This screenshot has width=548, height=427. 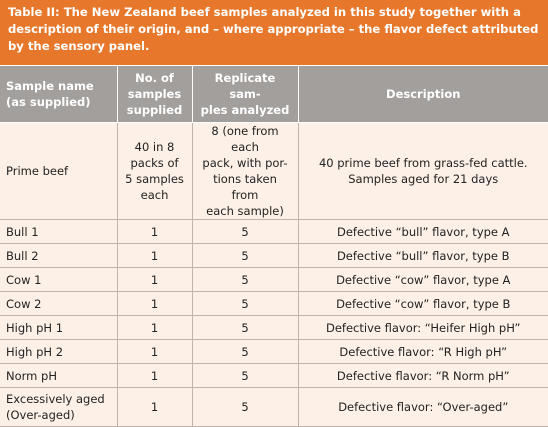 What do you see at coordinates (59, 171) in the screenshot?
I see `table-cell: Prime beef` at bounding box center [59, 171].